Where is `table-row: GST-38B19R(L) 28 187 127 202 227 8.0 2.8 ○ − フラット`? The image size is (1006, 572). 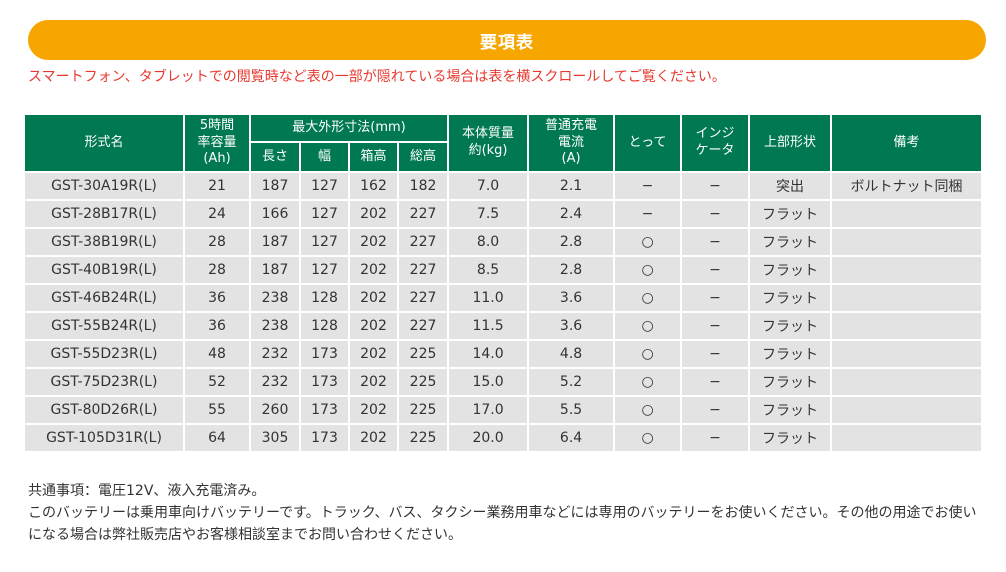
table-row: GST-38B19R(L) 28 187 127 202 227 8.0 2.8 ○ − フラット is located at coordinates (503, 242).